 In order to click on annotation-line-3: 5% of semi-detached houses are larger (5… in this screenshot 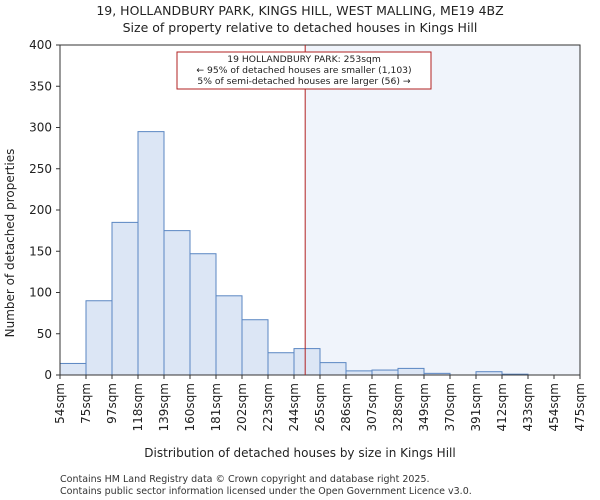, I will do `click(303, 81)`.